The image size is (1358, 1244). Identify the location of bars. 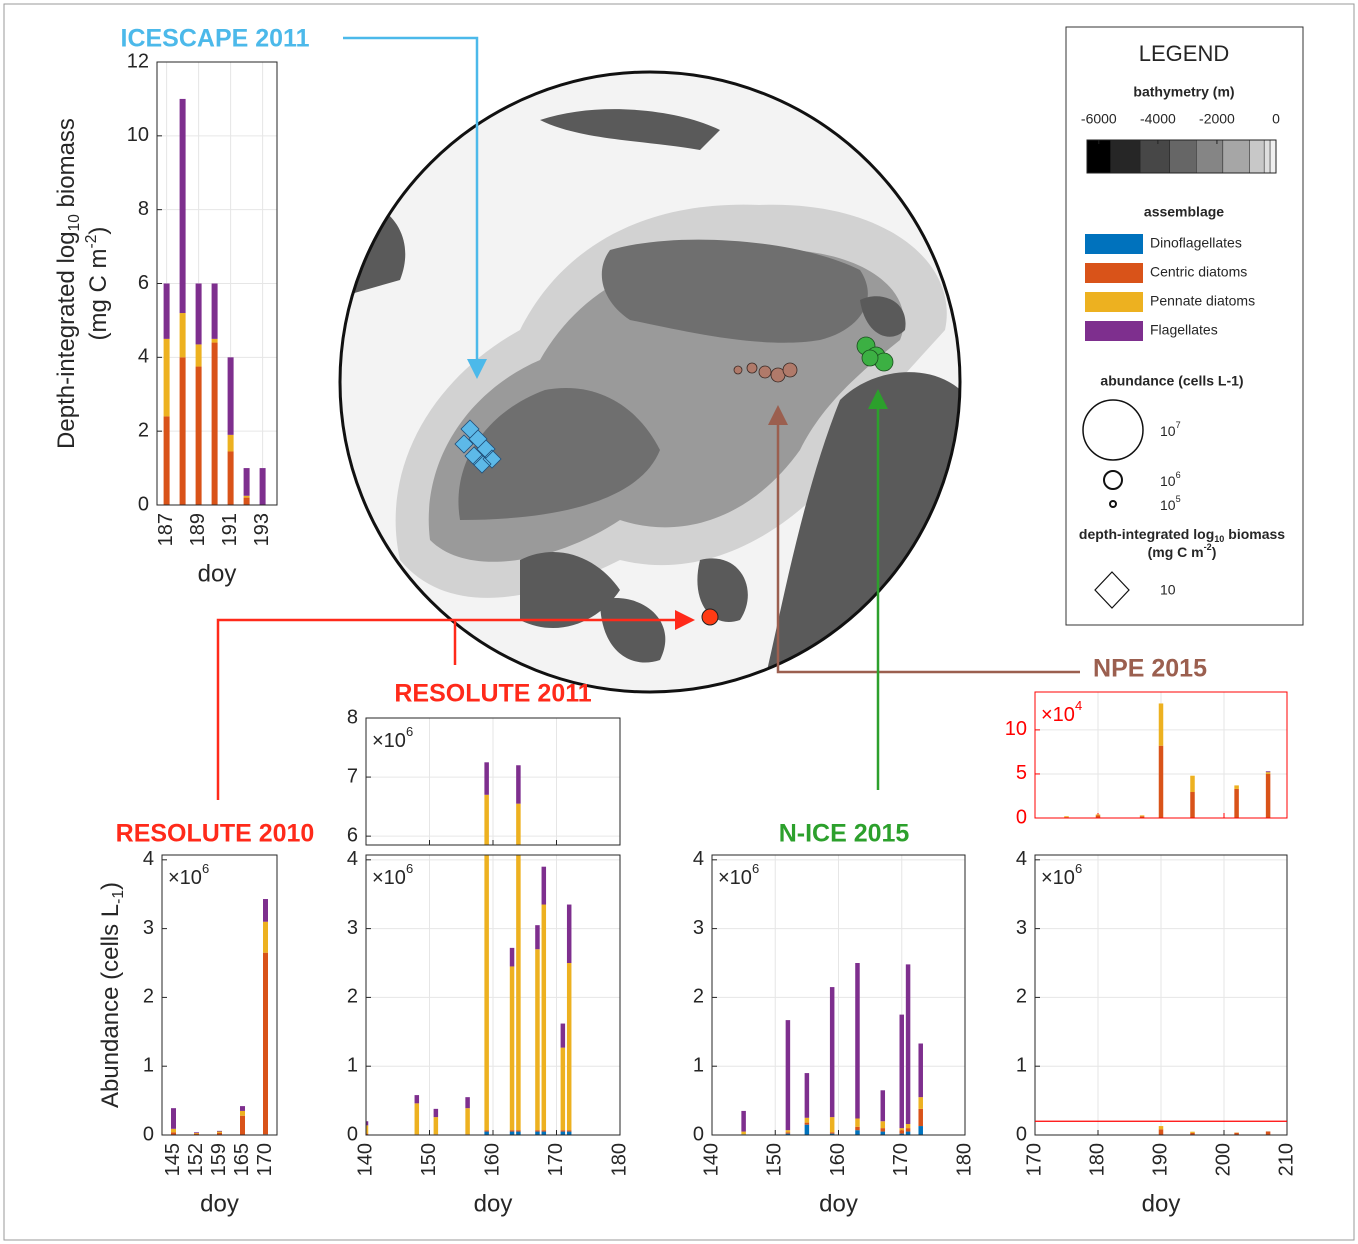
(219, 1017).